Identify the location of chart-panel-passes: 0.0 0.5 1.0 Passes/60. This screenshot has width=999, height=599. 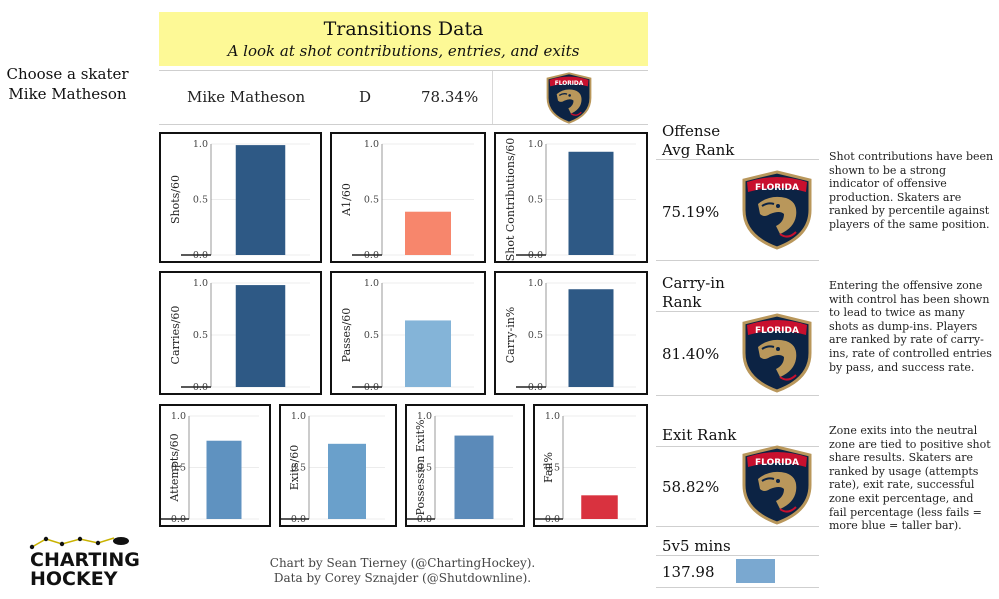
(408, 333).